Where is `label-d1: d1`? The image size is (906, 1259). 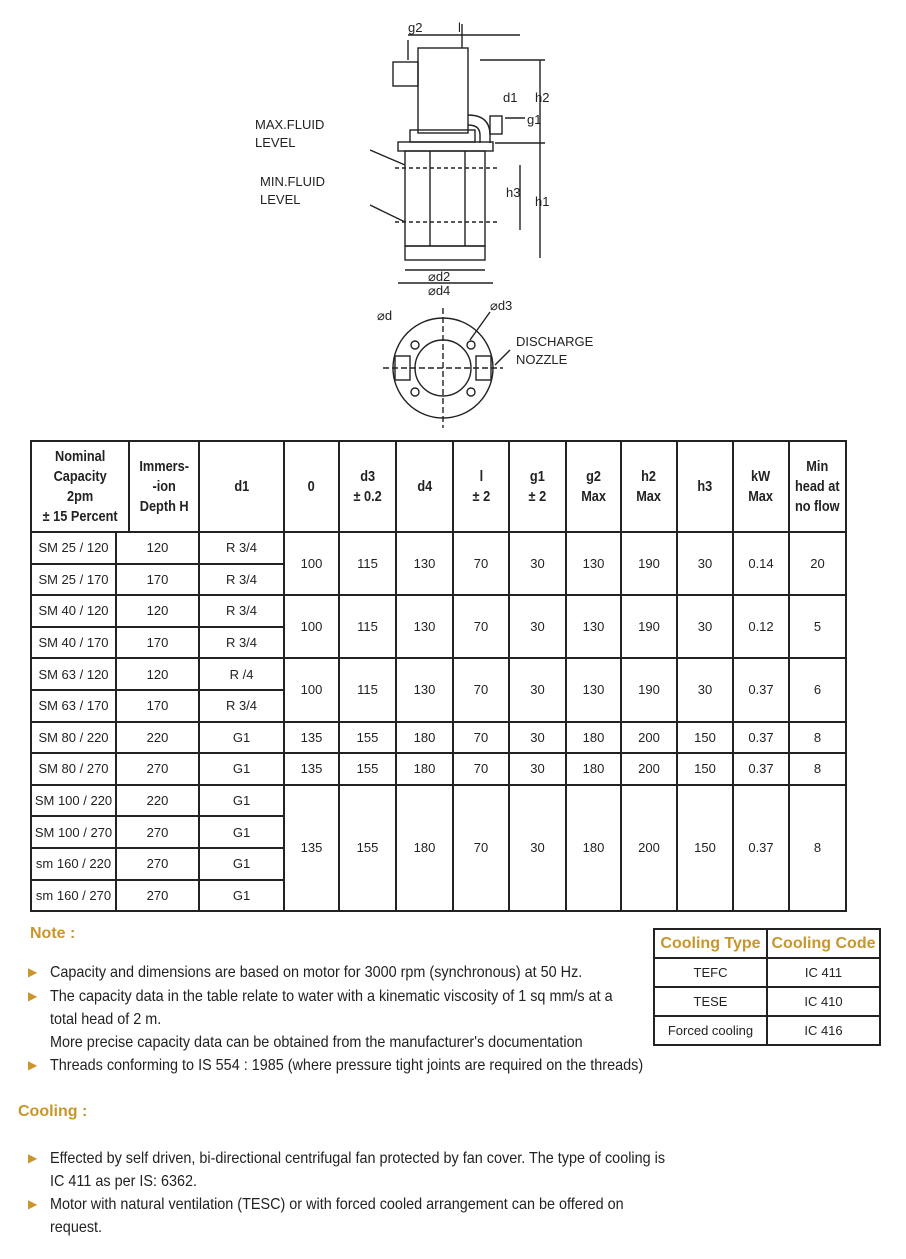 label-d1: d1 is located at coordinates (510, 97).